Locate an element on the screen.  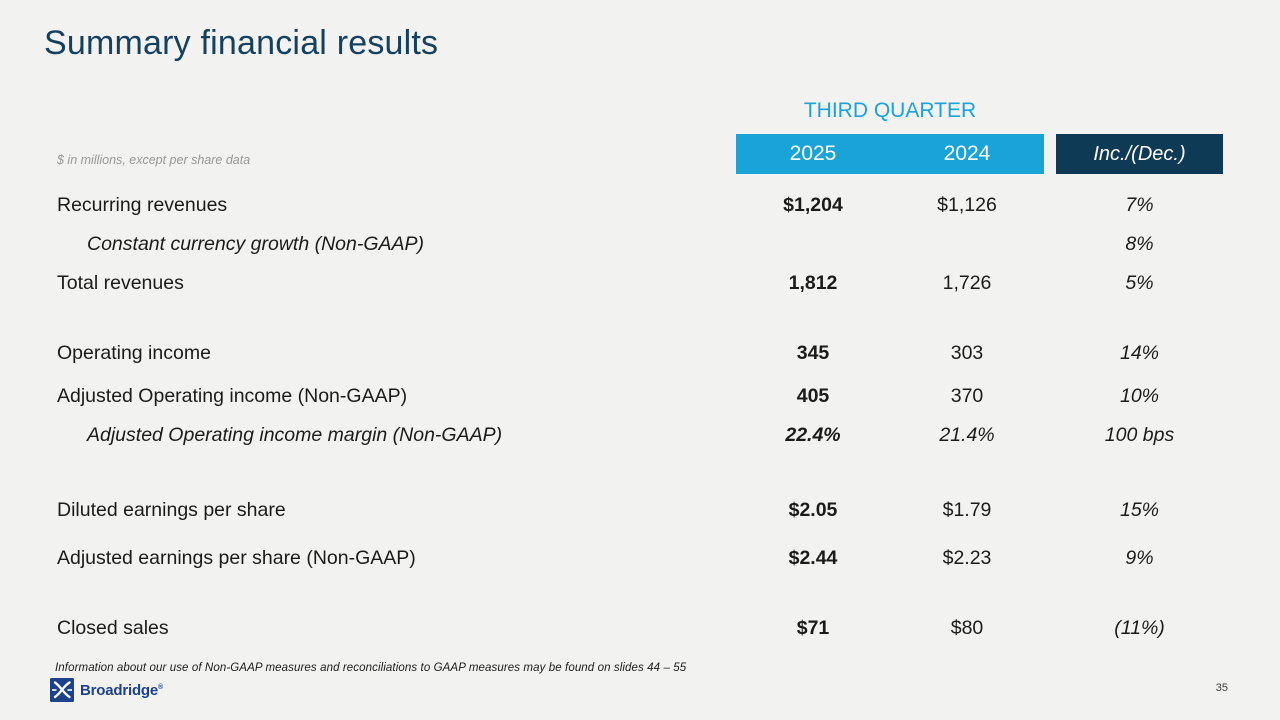
value-2024: $2.23 is located at coordinates (967, 558).